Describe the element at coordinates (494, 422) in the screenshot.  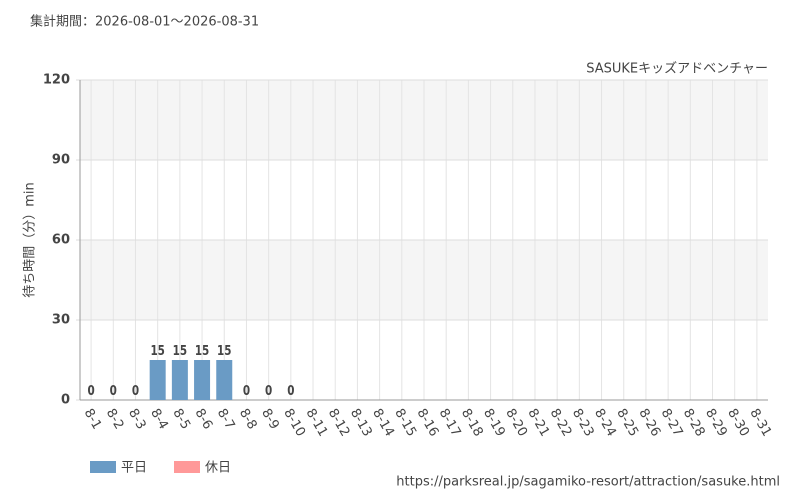
I see `x-tick-label: 8-19` at that location.